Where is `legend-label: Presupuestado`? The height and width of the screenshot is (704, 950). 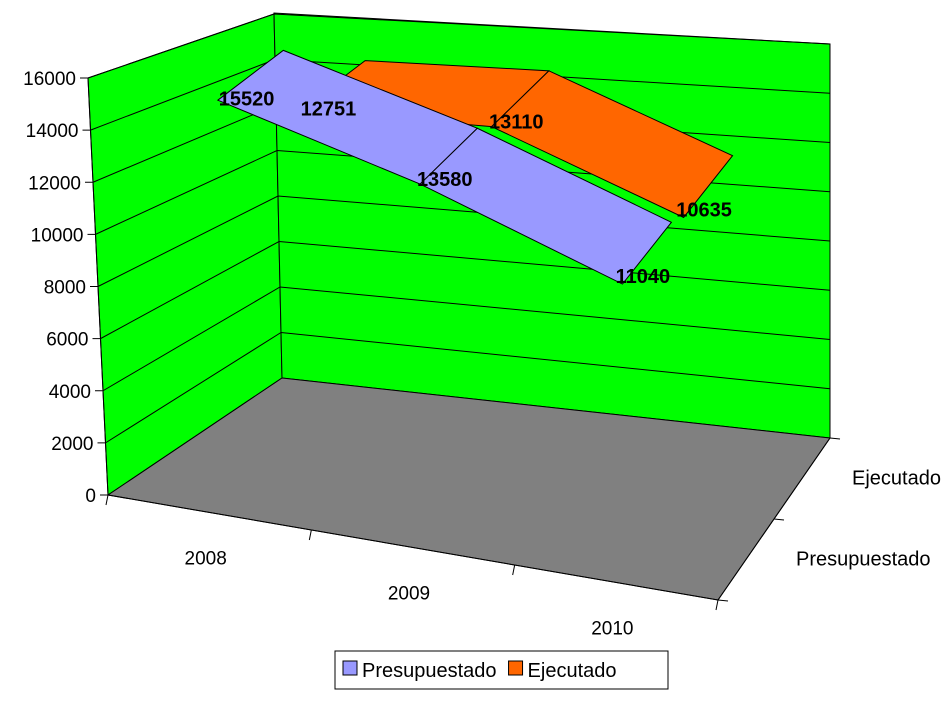
legend-label: Presupuestado is located at coordinates (429, 671).